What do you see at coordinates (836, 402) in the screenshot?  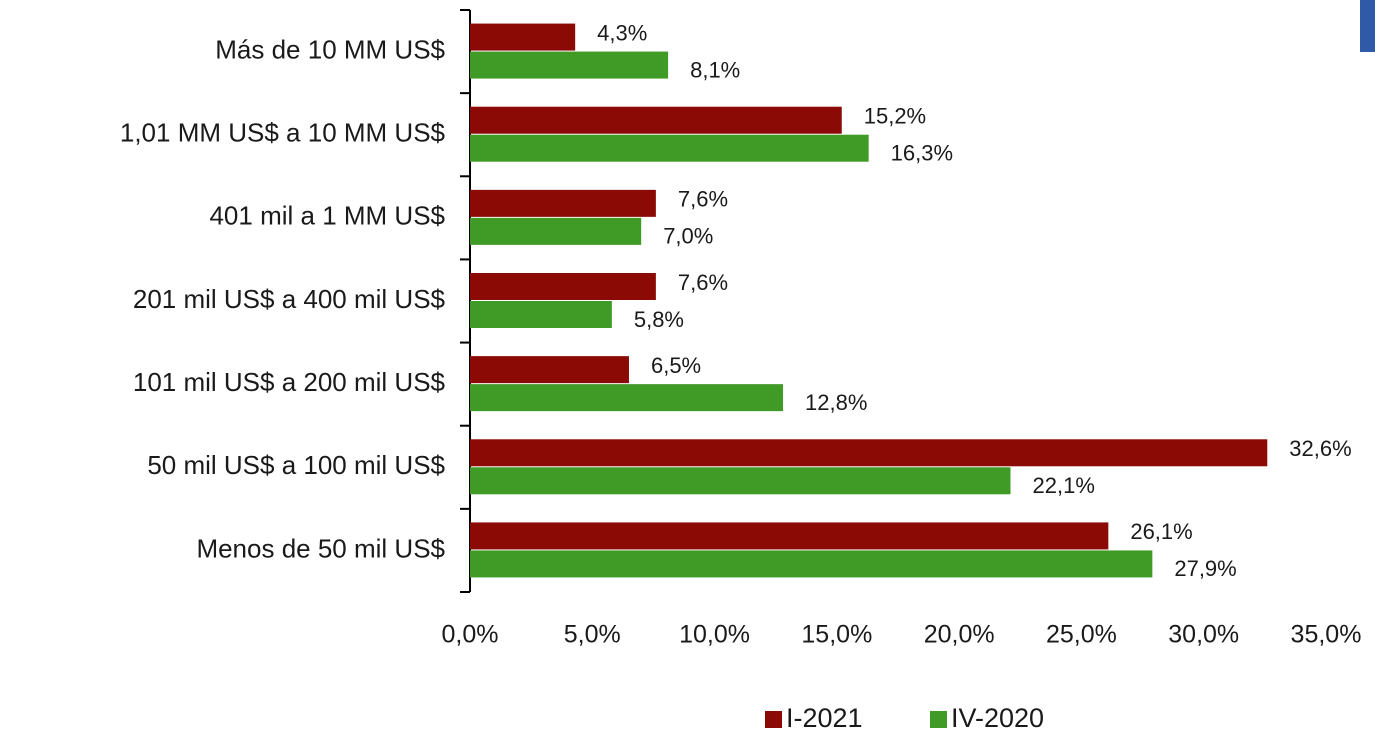 I see `value-label: 12,8%` at bounding box center [836, 402].